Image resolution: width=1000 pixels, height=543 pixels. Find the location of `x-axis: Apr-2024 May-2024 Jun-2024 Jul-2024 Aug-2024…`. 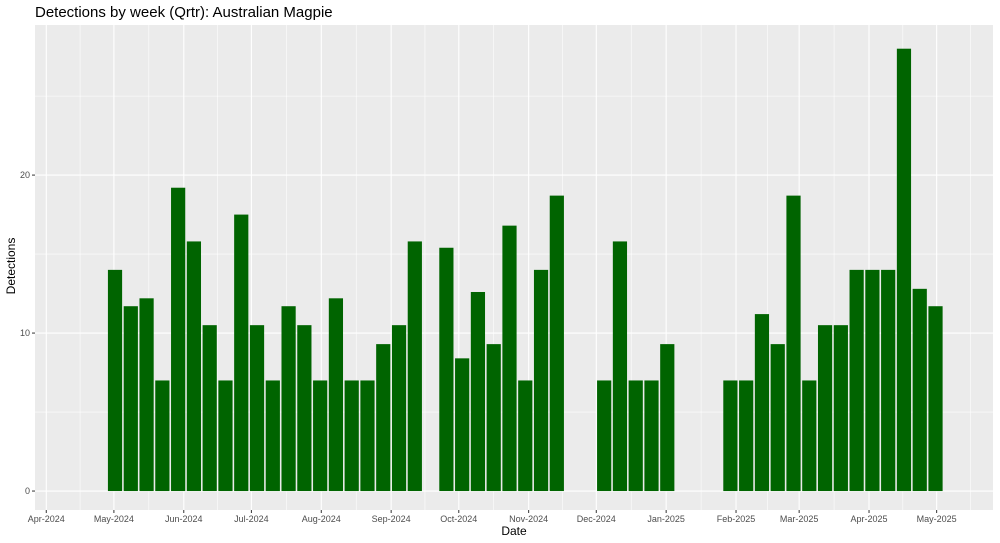

x-axis: Apr-2024 May-2024 Jun-2024 Jul-2024 Aug-2024… is located at coordinates (492, 517).